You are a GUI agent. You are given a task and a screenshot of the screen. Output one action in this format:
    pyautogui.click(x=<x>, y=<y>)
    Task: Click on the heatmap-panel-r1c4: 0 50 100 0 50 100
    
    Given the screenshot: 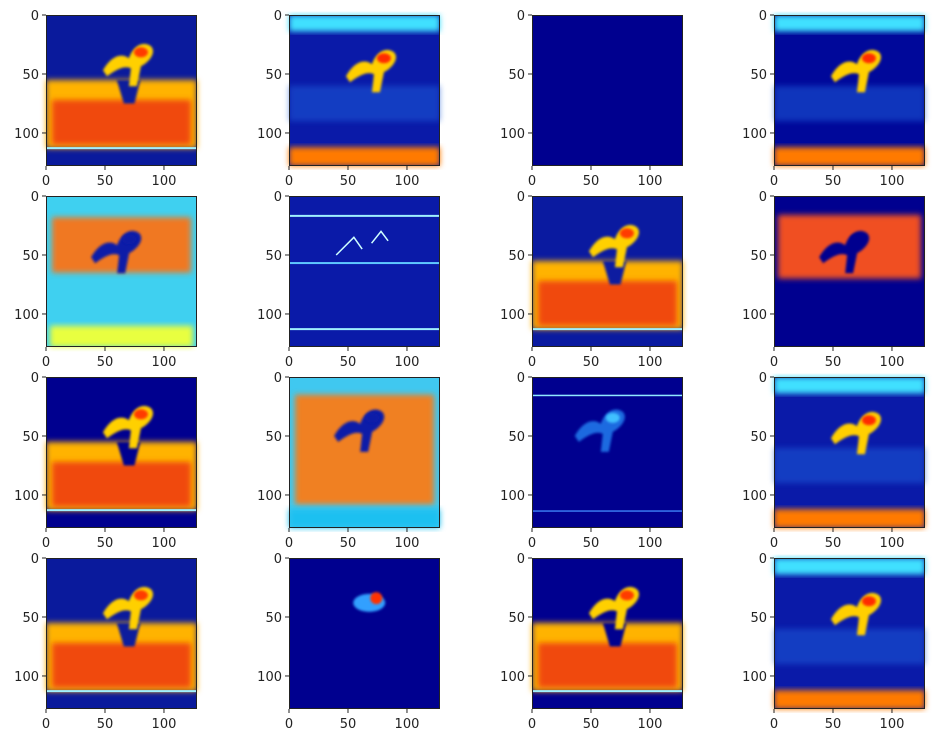 What is the action you would take?
    pyautogui.click(x=833, y=99)
    